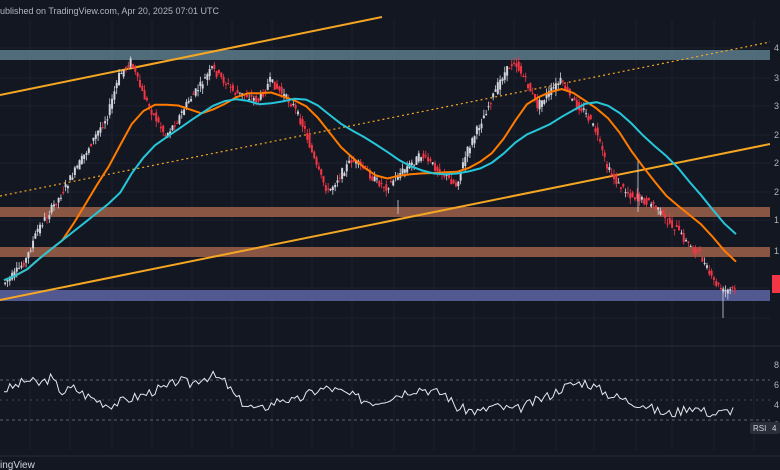  I want to click on price-tick-label-2: 3, so click(776, 106).